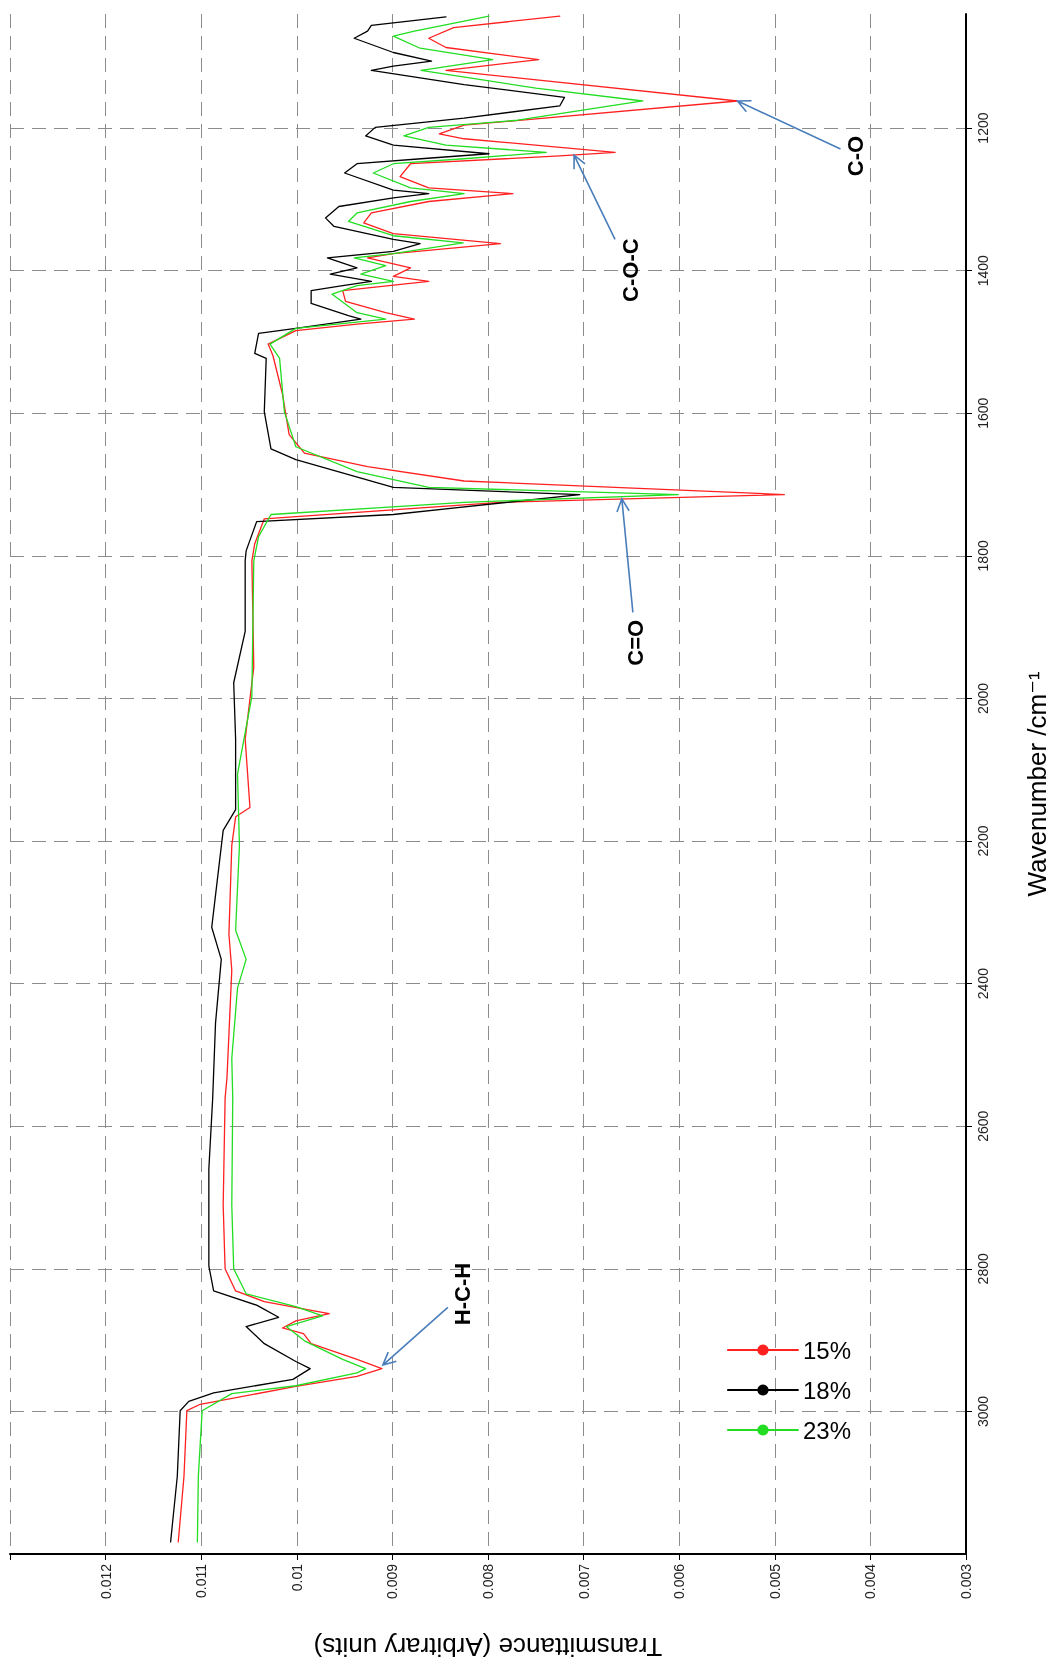 Image resolution: width=1064 pixels, height=1665 pixels. I want to click on x-tick-label: 0.008, so click(488, 1581).